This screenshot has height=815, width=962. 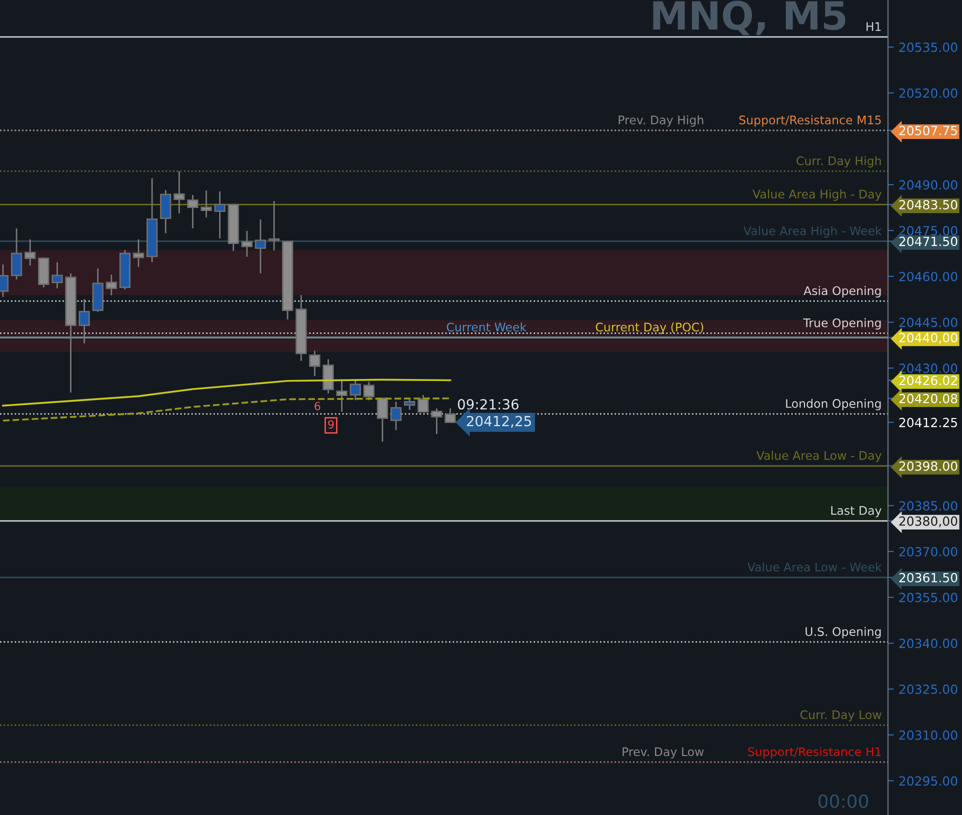 What do you see at coordinates (928, 241) in the screenshot?
I see `y-tick-label: 20471.50` at bounding box center [928, 241].